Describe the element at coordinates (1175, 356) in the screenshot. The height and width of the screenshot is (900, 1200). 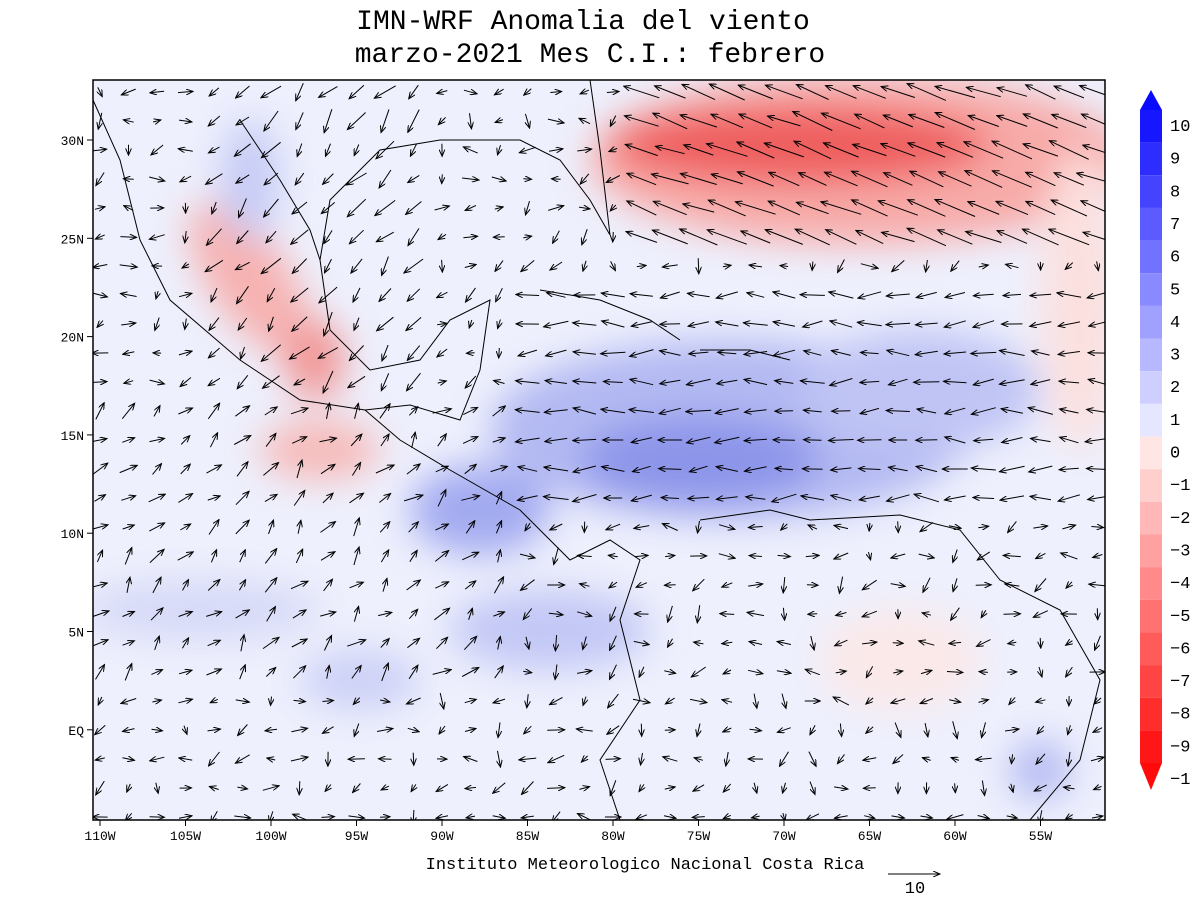
I see `colorbar-label: 3` at that location.